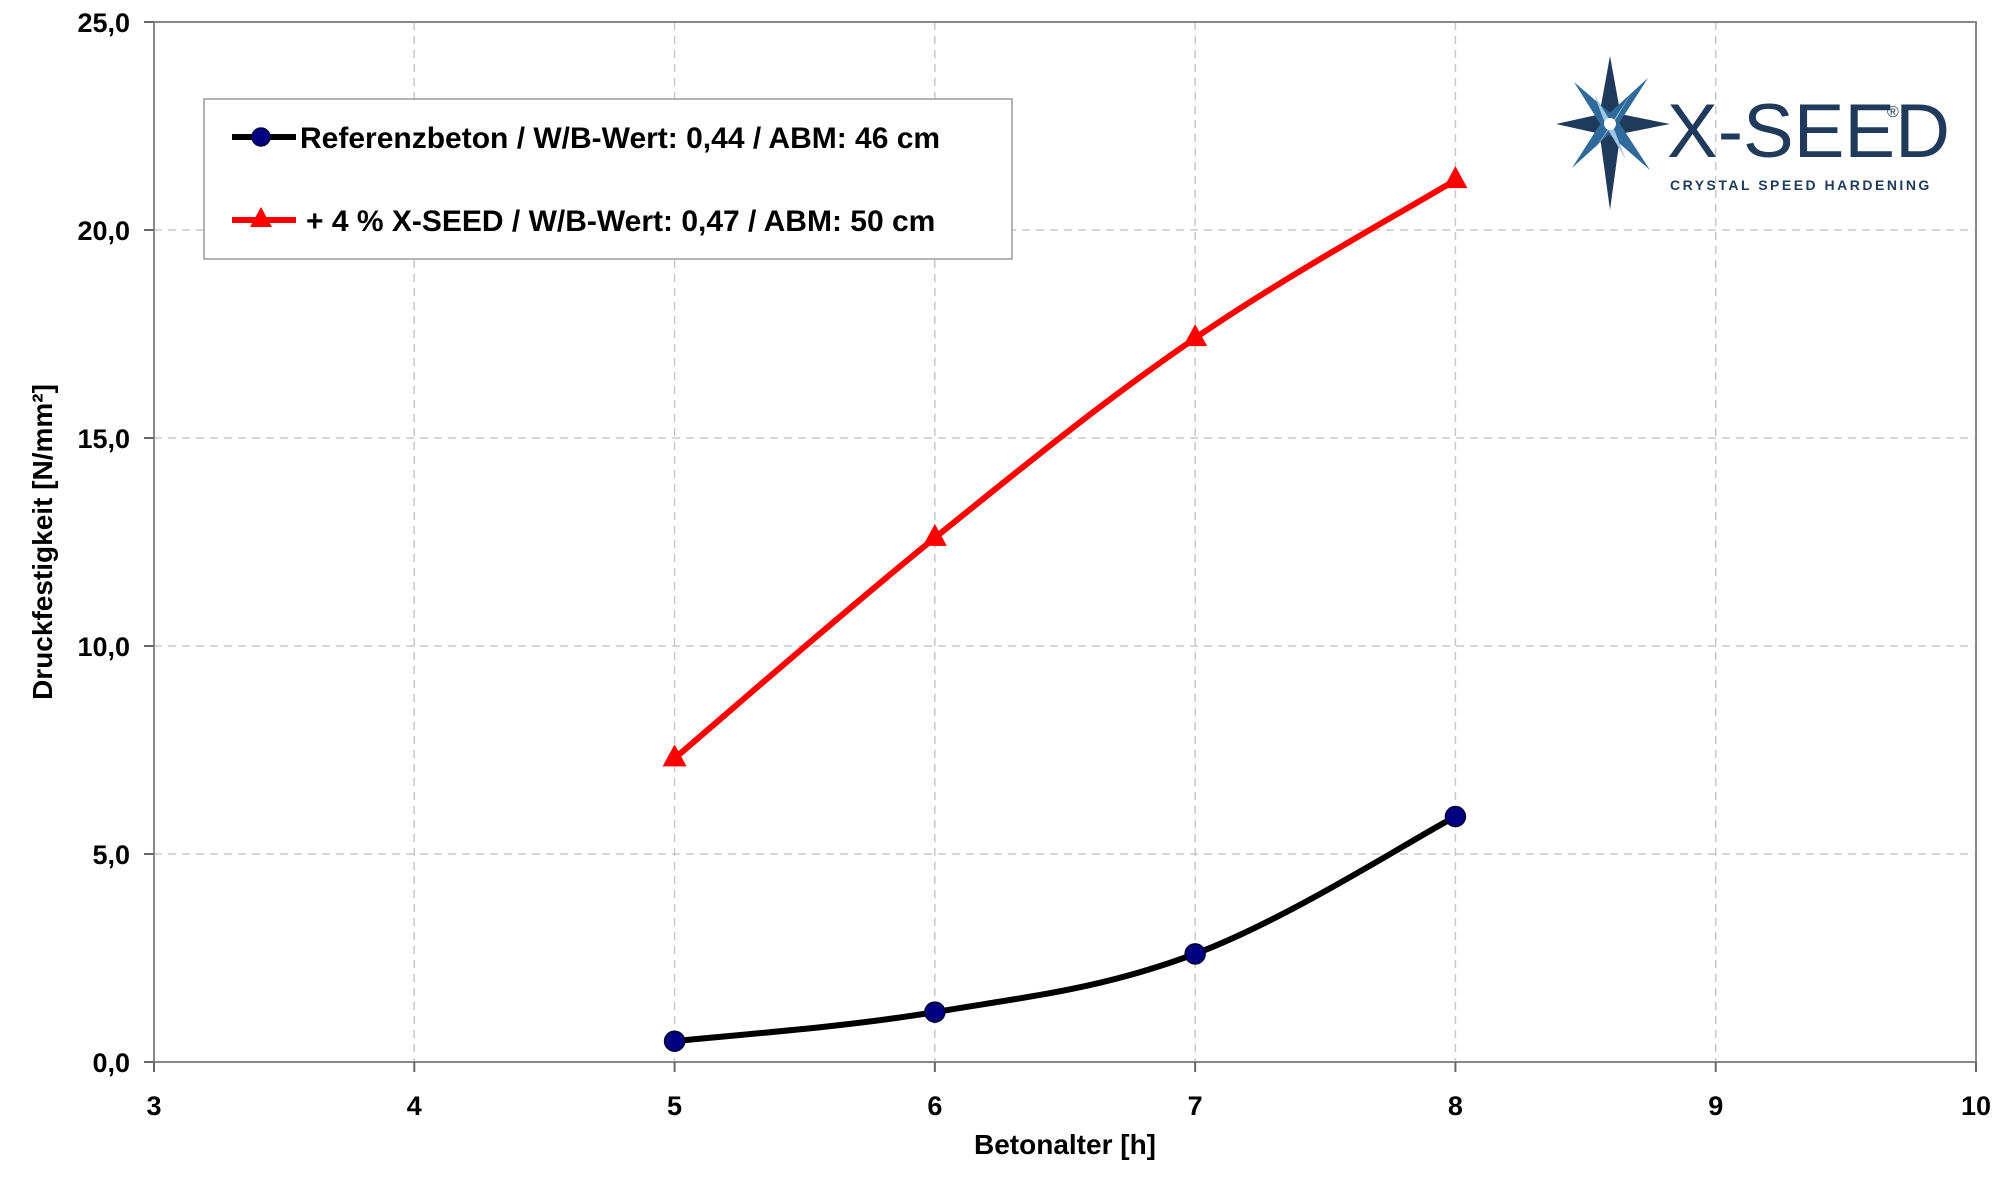 The image size is (2002, 1177). What do you see at coordinates (934, 1106) in the screenshot?
I see `x-tick-label: 6` at bounding box center [934, 1106].